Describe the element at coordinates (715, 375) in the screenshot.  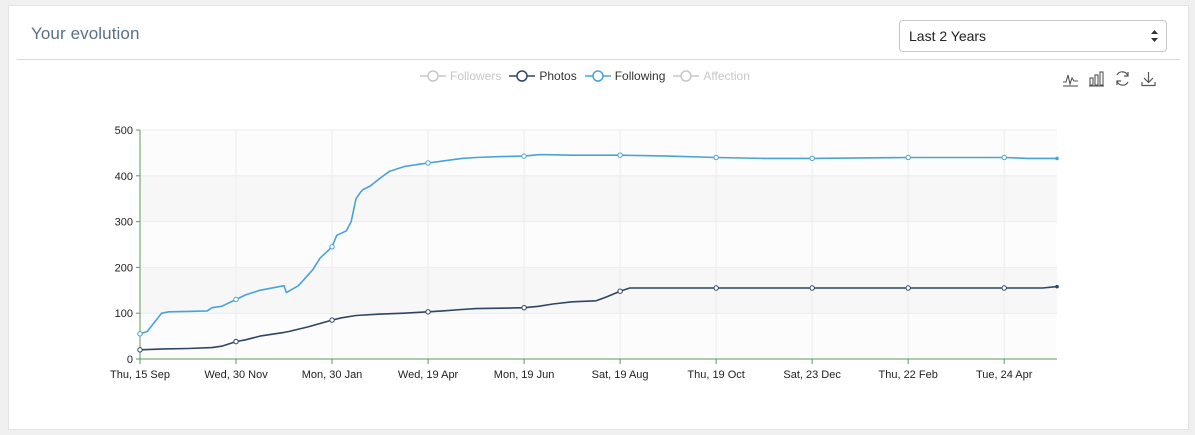
I see `x-tick-label: Thu, 19 Oct` at that location.